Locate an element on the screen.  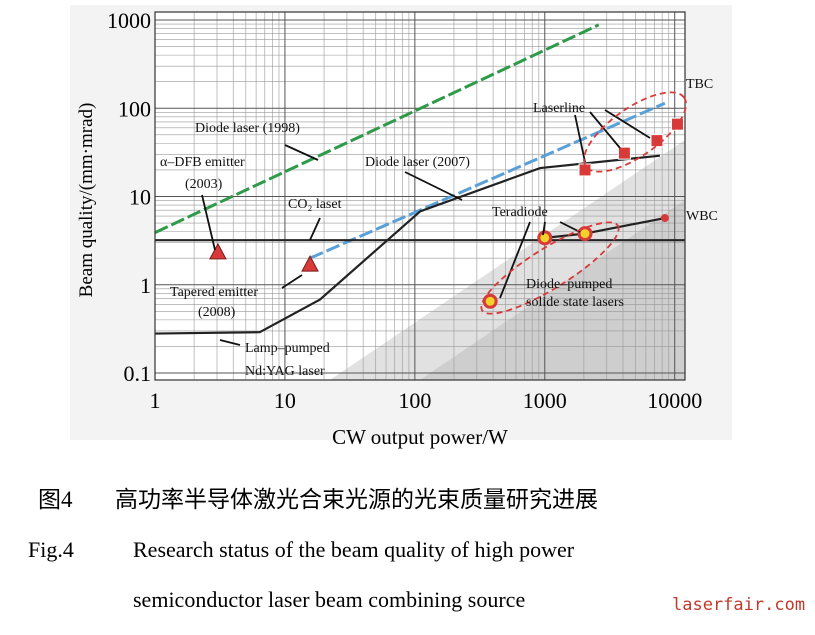
y-tick-label: 1000 is located at coordinates (129, 20).